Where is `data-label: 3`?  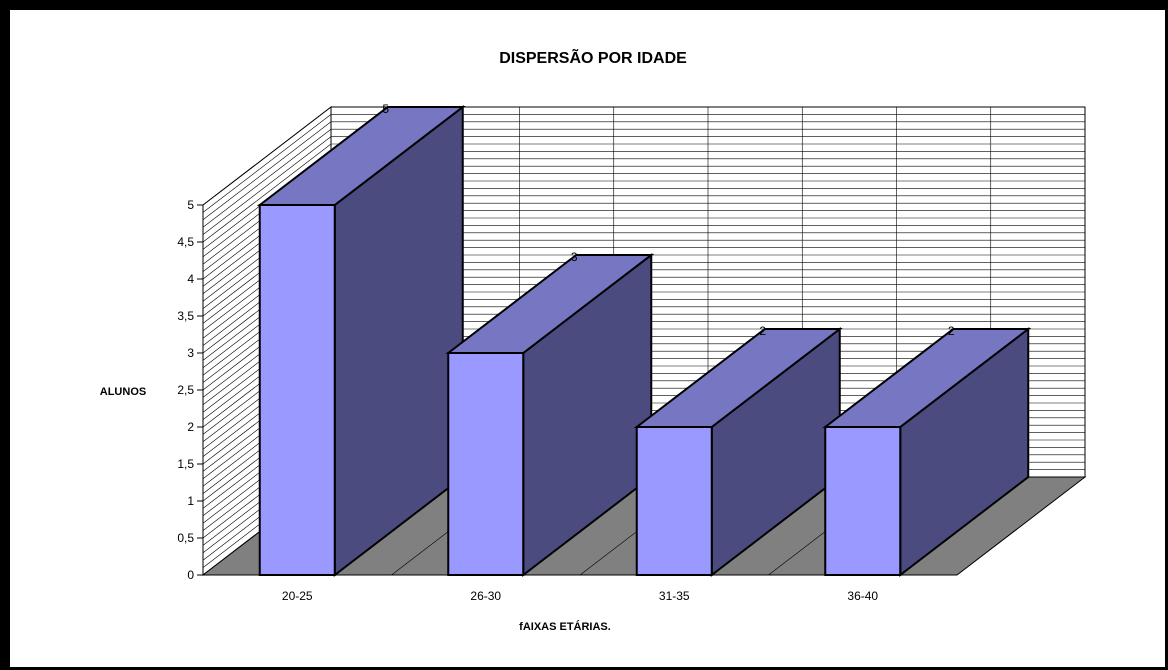
data-label: 3 is located at coordinates (574, 257).